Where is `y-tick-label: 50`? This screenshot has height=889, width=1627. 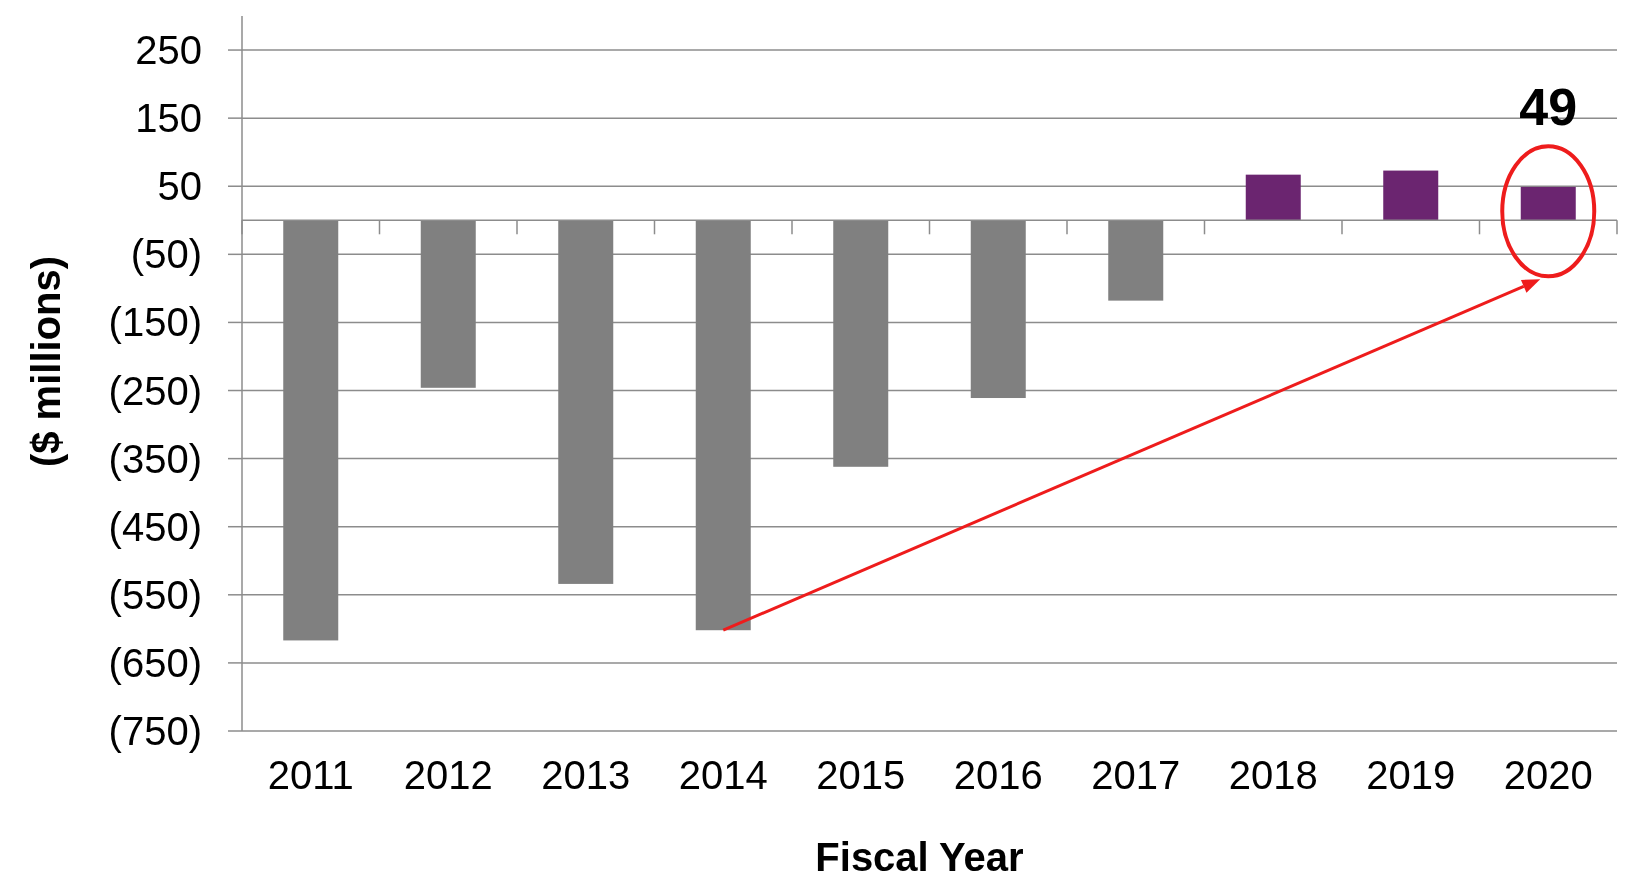 y-tick-label: 50 is located at coordinates (179, 186).